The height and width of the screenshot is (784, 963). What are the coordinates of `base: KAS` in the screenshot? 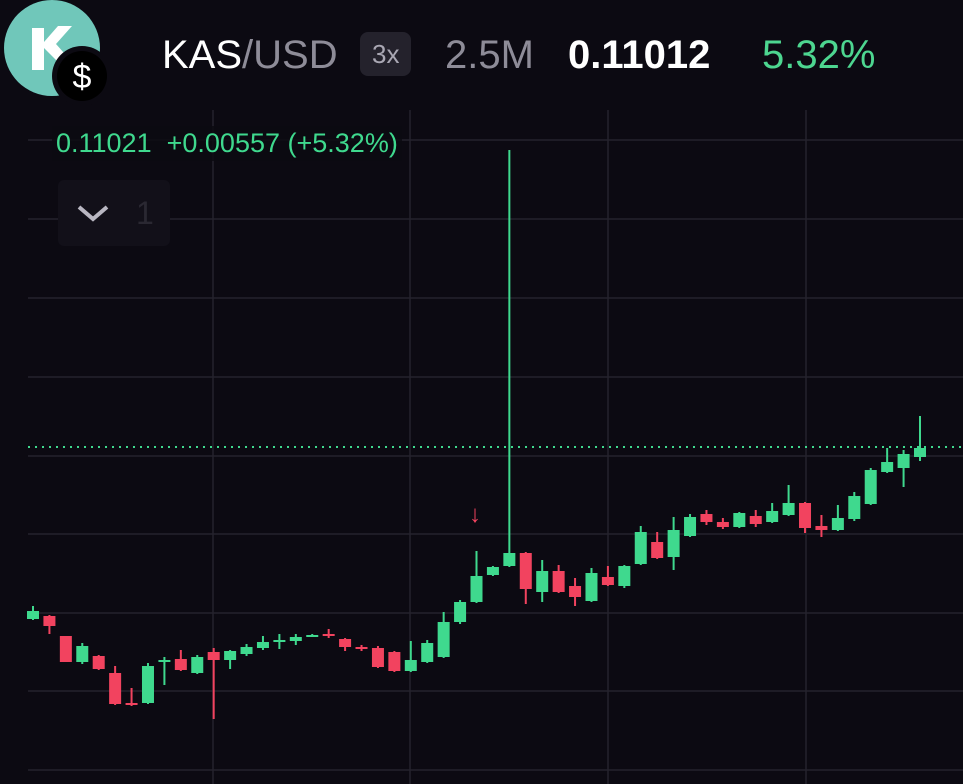 It's located at (202, 54).